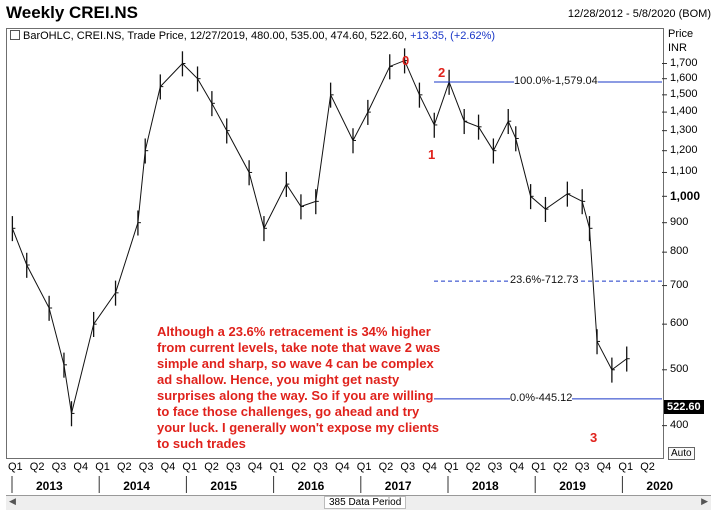 The width and height of the screenshot is (717, 512). Describe the element at coordinates (679, 323) in the screenshot. I see `y-tick-label: 600` at that location.